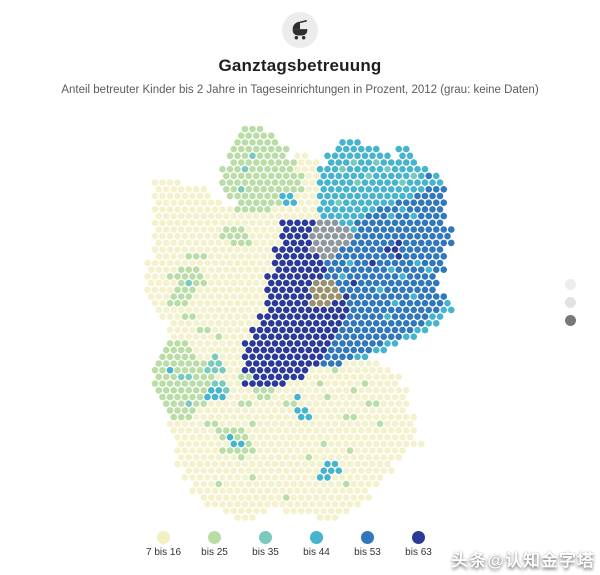 The height and width of the screenshot is (575, 600). What do you see at coordinates (570, 320) in the screenshot?
I see `pagination-dot-3-active` at bounding box center [570, 320].